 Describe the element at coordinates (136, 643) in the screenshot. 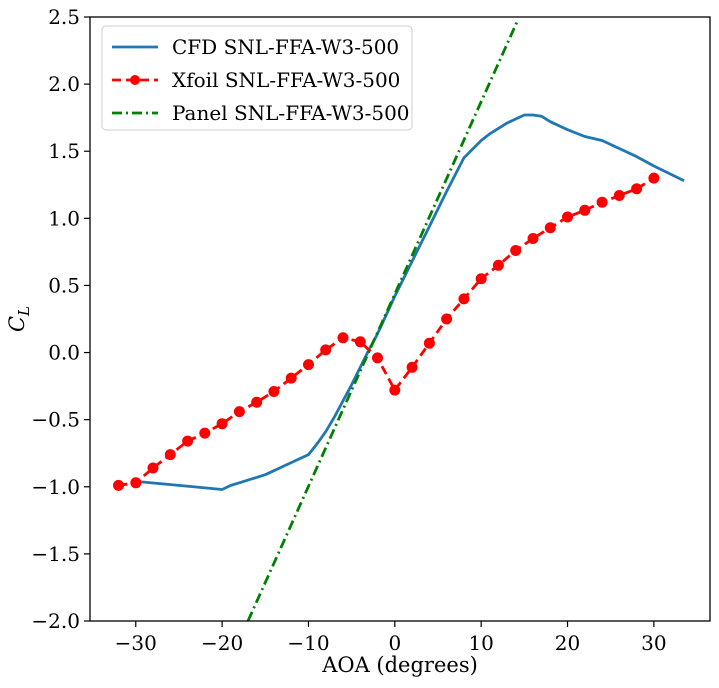

I see `x-tick-label: −30` at that location.